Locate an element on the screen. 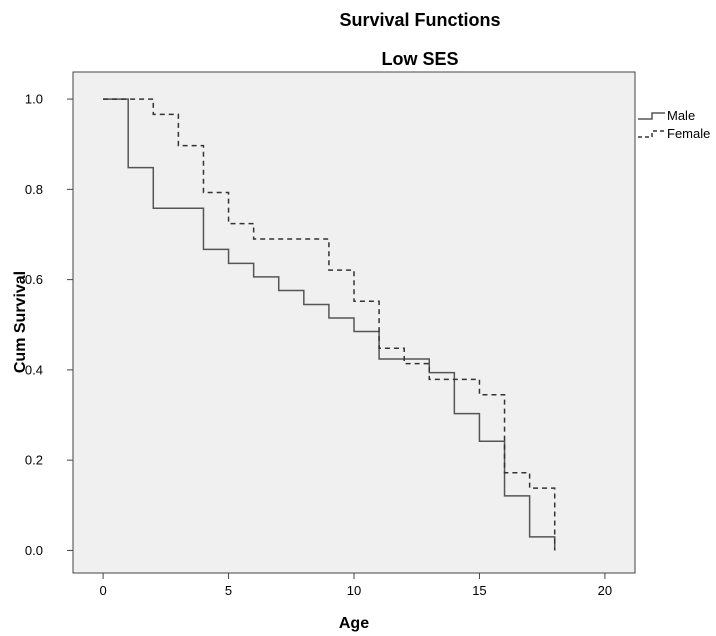  y-tick-label: 0.2 is located at coordinates (34, 460).